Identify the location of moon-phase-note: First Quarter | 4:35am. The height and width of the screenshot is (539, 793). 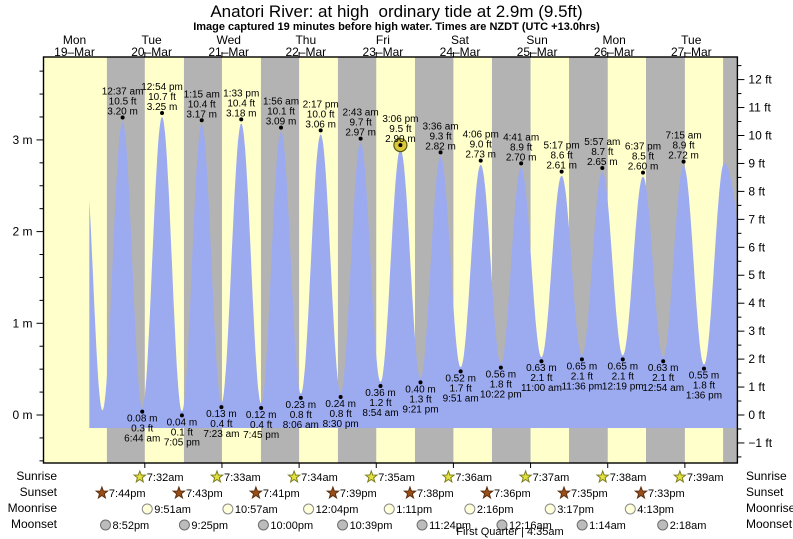
(510, 532).